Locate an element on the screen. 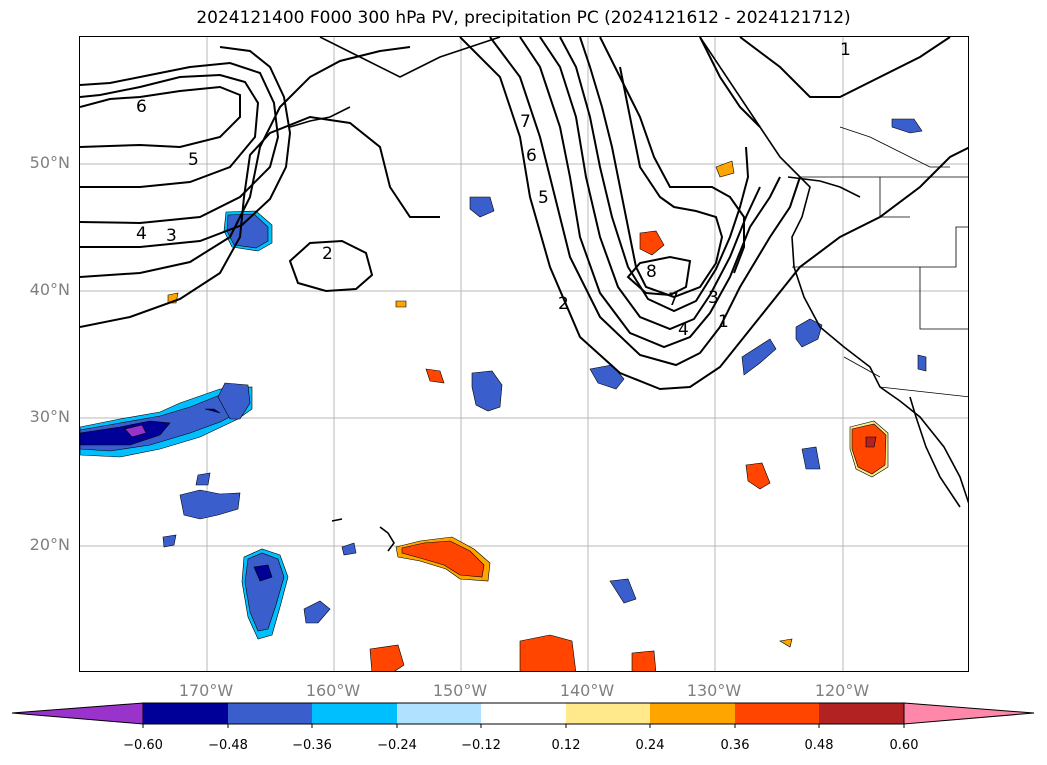 The width and height of the screenshot is (1047, 765). lon-label-140w: 140°W is located at coordinates (587, 690).